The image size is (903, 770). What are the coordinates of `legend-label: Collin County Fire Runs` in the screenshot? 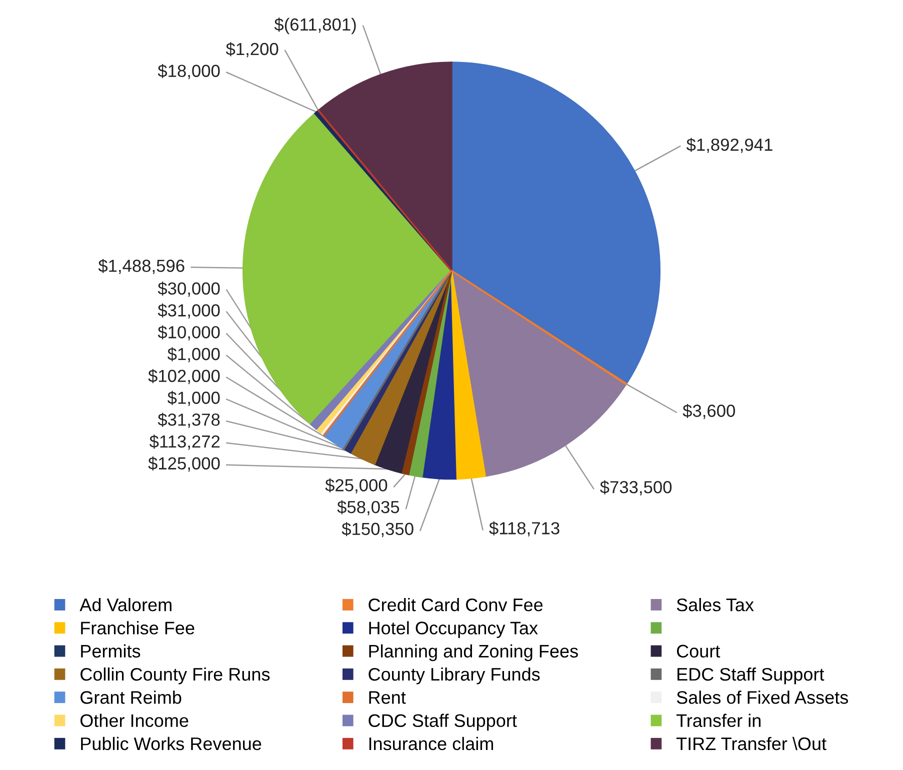 It's located at (175, 675).